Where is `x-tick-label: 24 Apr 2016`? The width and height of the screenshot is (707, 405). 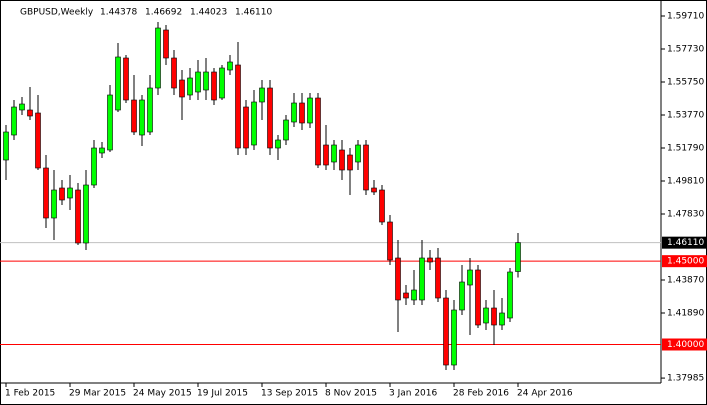
x-tick-label: 24 Apr 2016 is located at coordinates (545, 394).